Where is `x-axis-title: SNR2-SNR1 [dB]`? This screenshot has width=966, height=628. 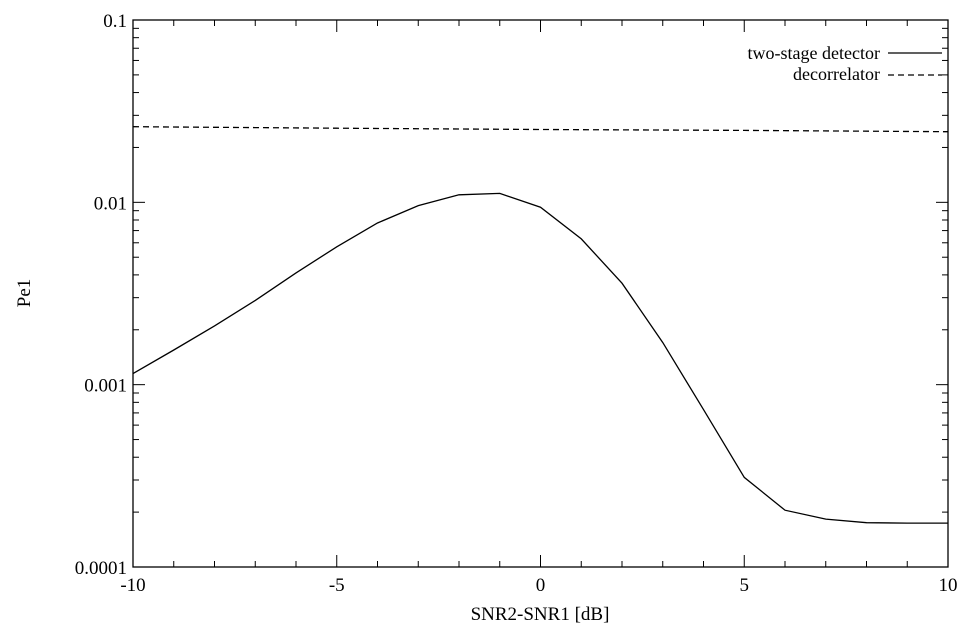 x-axis-title: SNR2-SNR1 [dB] is located at coordinates (540, 614).